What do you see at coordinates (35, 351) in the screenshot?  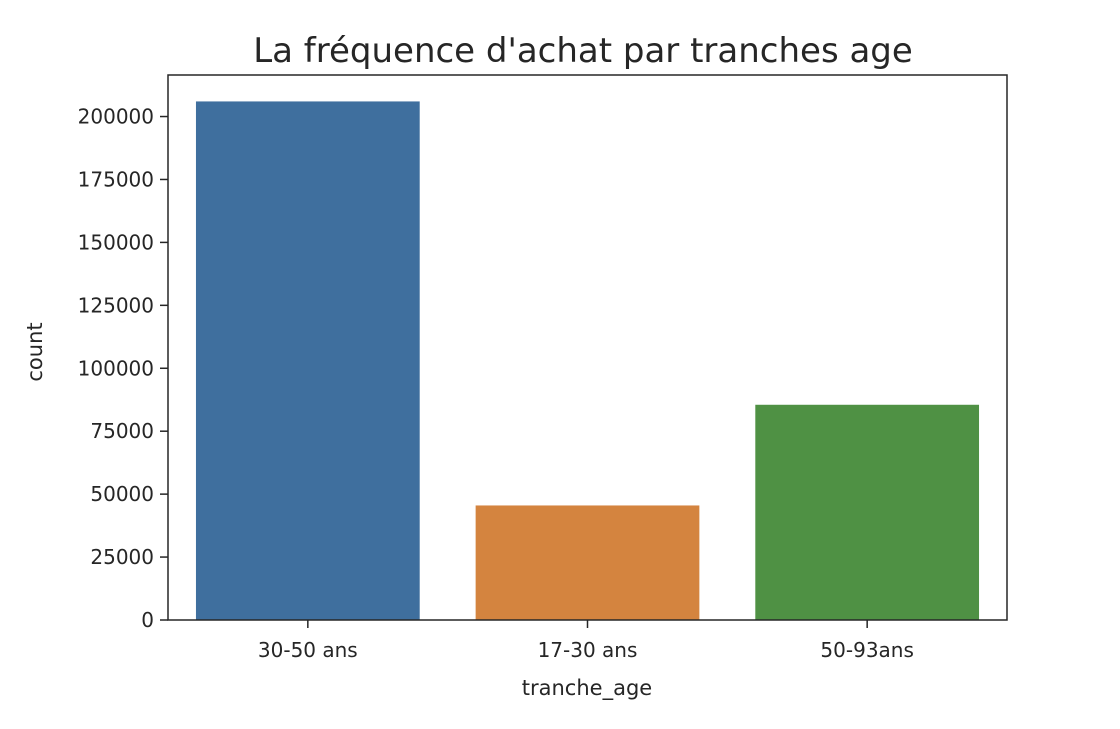 I see `y-axis-label: count` at bounding box center [35, 351].